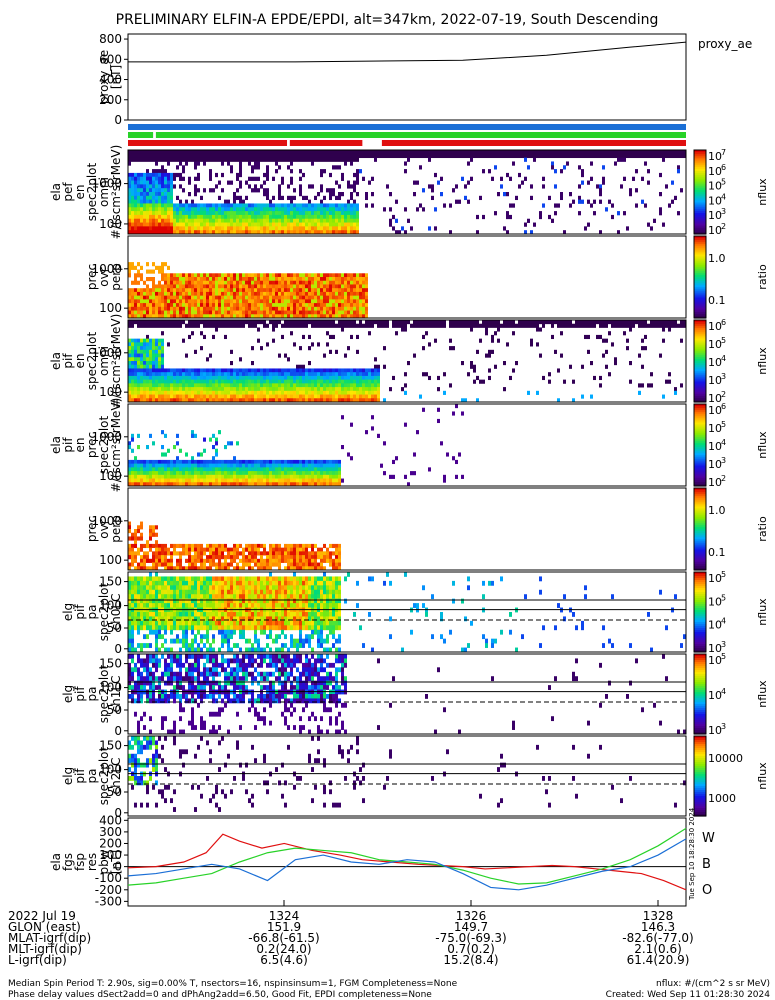 Image resolution: width=775 pixels, height=1000 pixels. I want to click on colorbar-tick-exp-epdi_omni: 3, so click(723, 376).